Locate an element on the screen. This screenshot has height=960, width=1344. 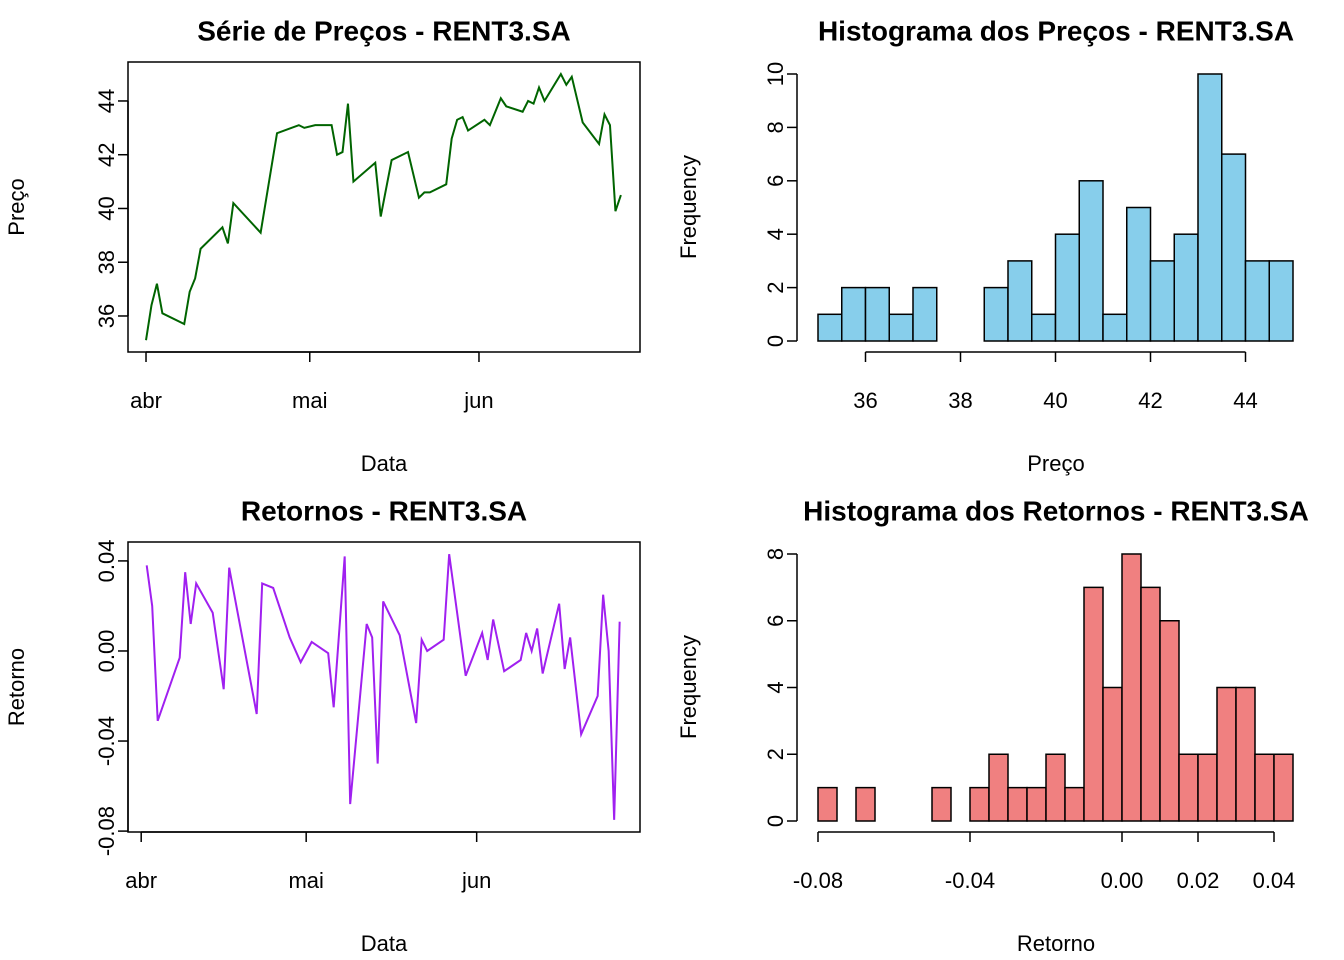
y-tick-label: 40 is located at coordinates (106, 208).